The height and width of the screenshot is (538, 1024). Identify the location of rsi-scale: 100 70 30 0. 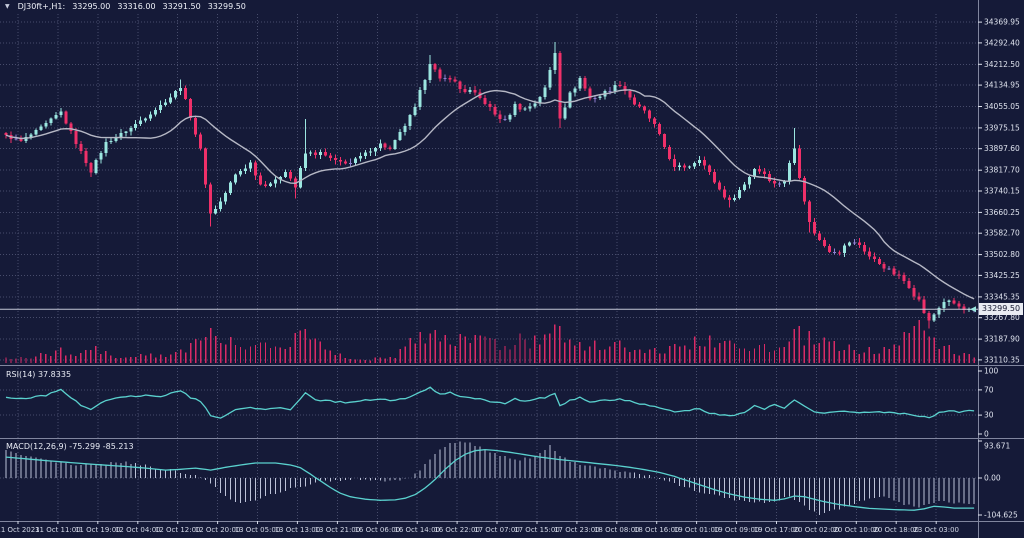
(988, 403).